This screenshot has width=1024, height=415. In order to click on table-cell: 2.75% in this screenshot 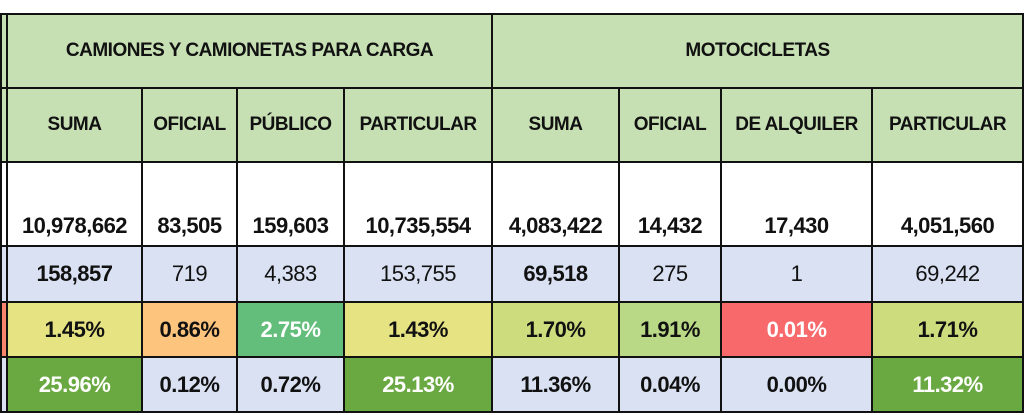, I will do `click(290, 329)`.